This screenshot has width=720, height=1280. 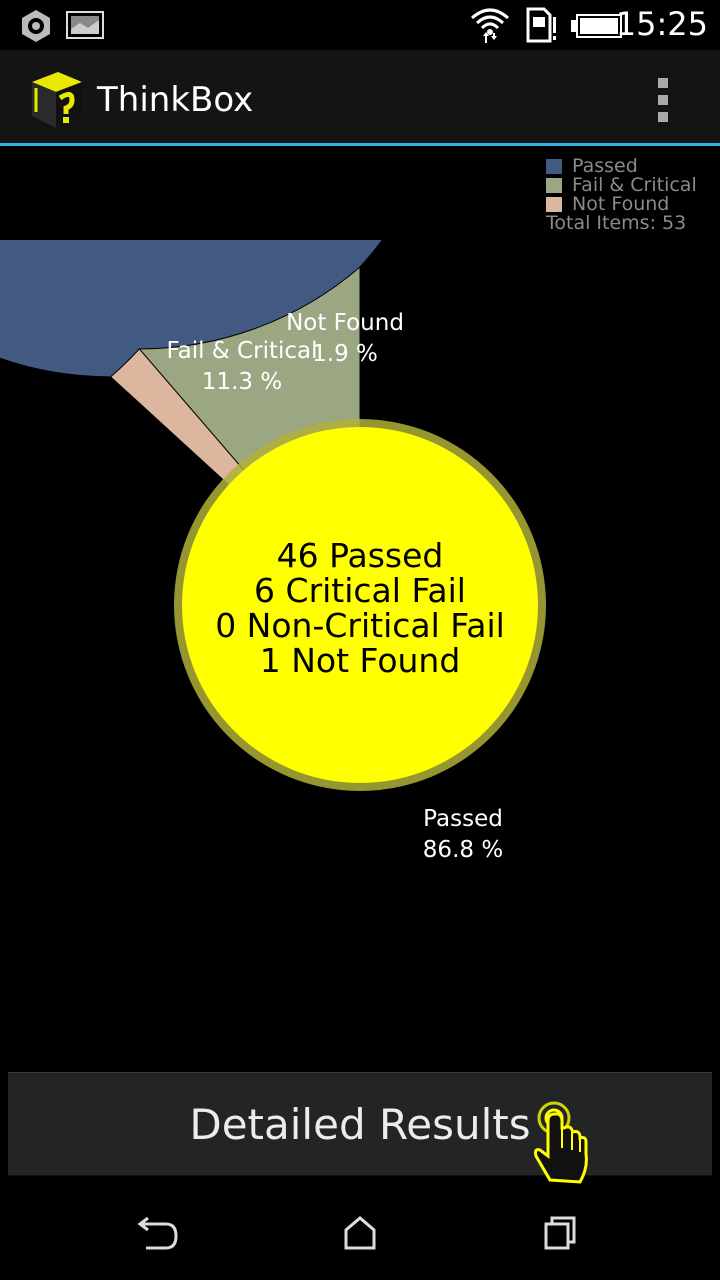 I want to click on settings-notification-icon, so click(x=36, y=26).